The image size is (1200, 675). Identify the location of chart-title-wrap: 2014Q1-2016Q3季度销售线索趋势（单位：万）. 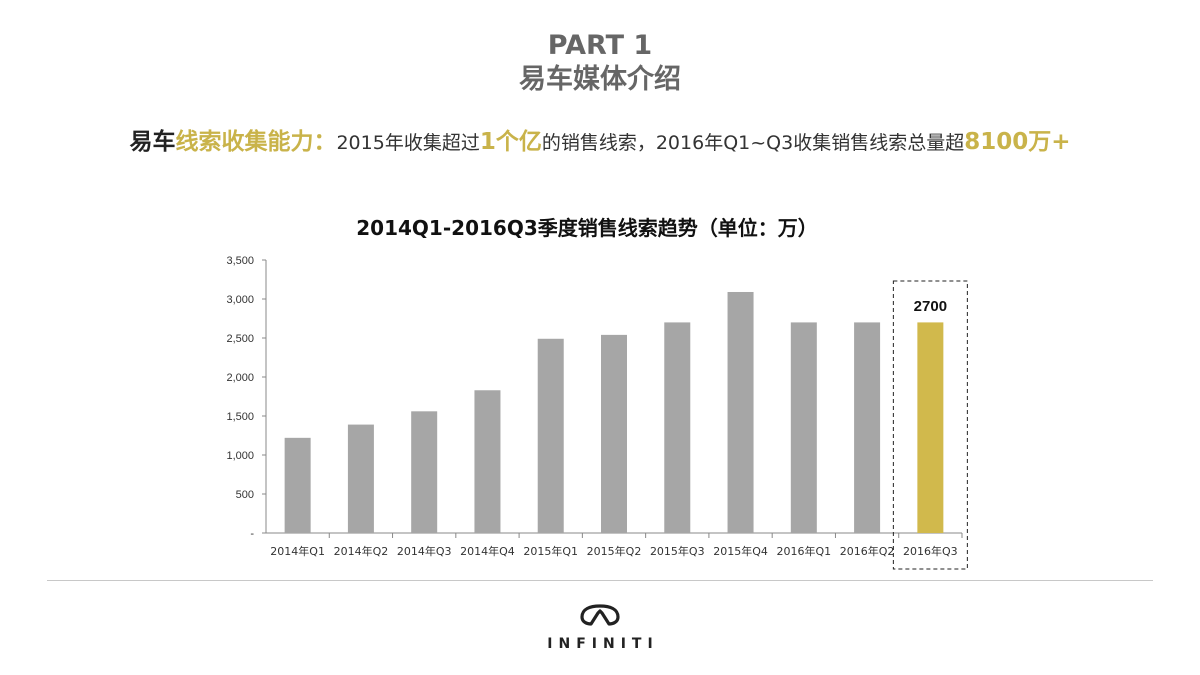
(600, 226).